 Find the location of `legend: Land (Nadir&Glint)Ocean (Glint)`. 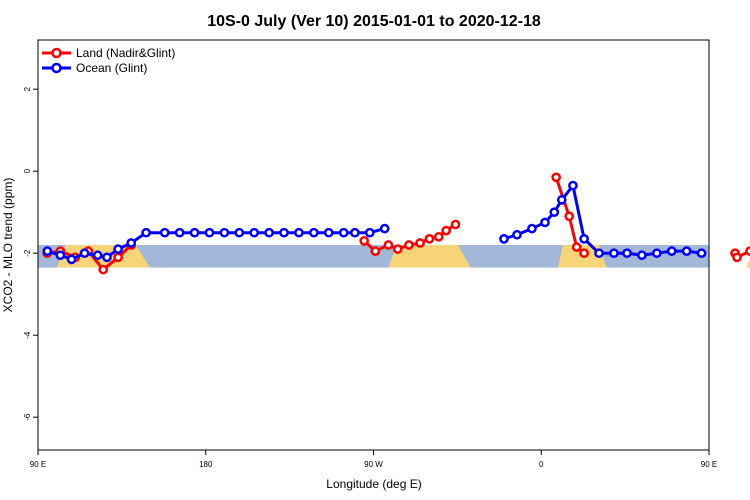

legend: Land (Nadir&Glint)Ocean (Glint) is located at coordinates (108, 60).